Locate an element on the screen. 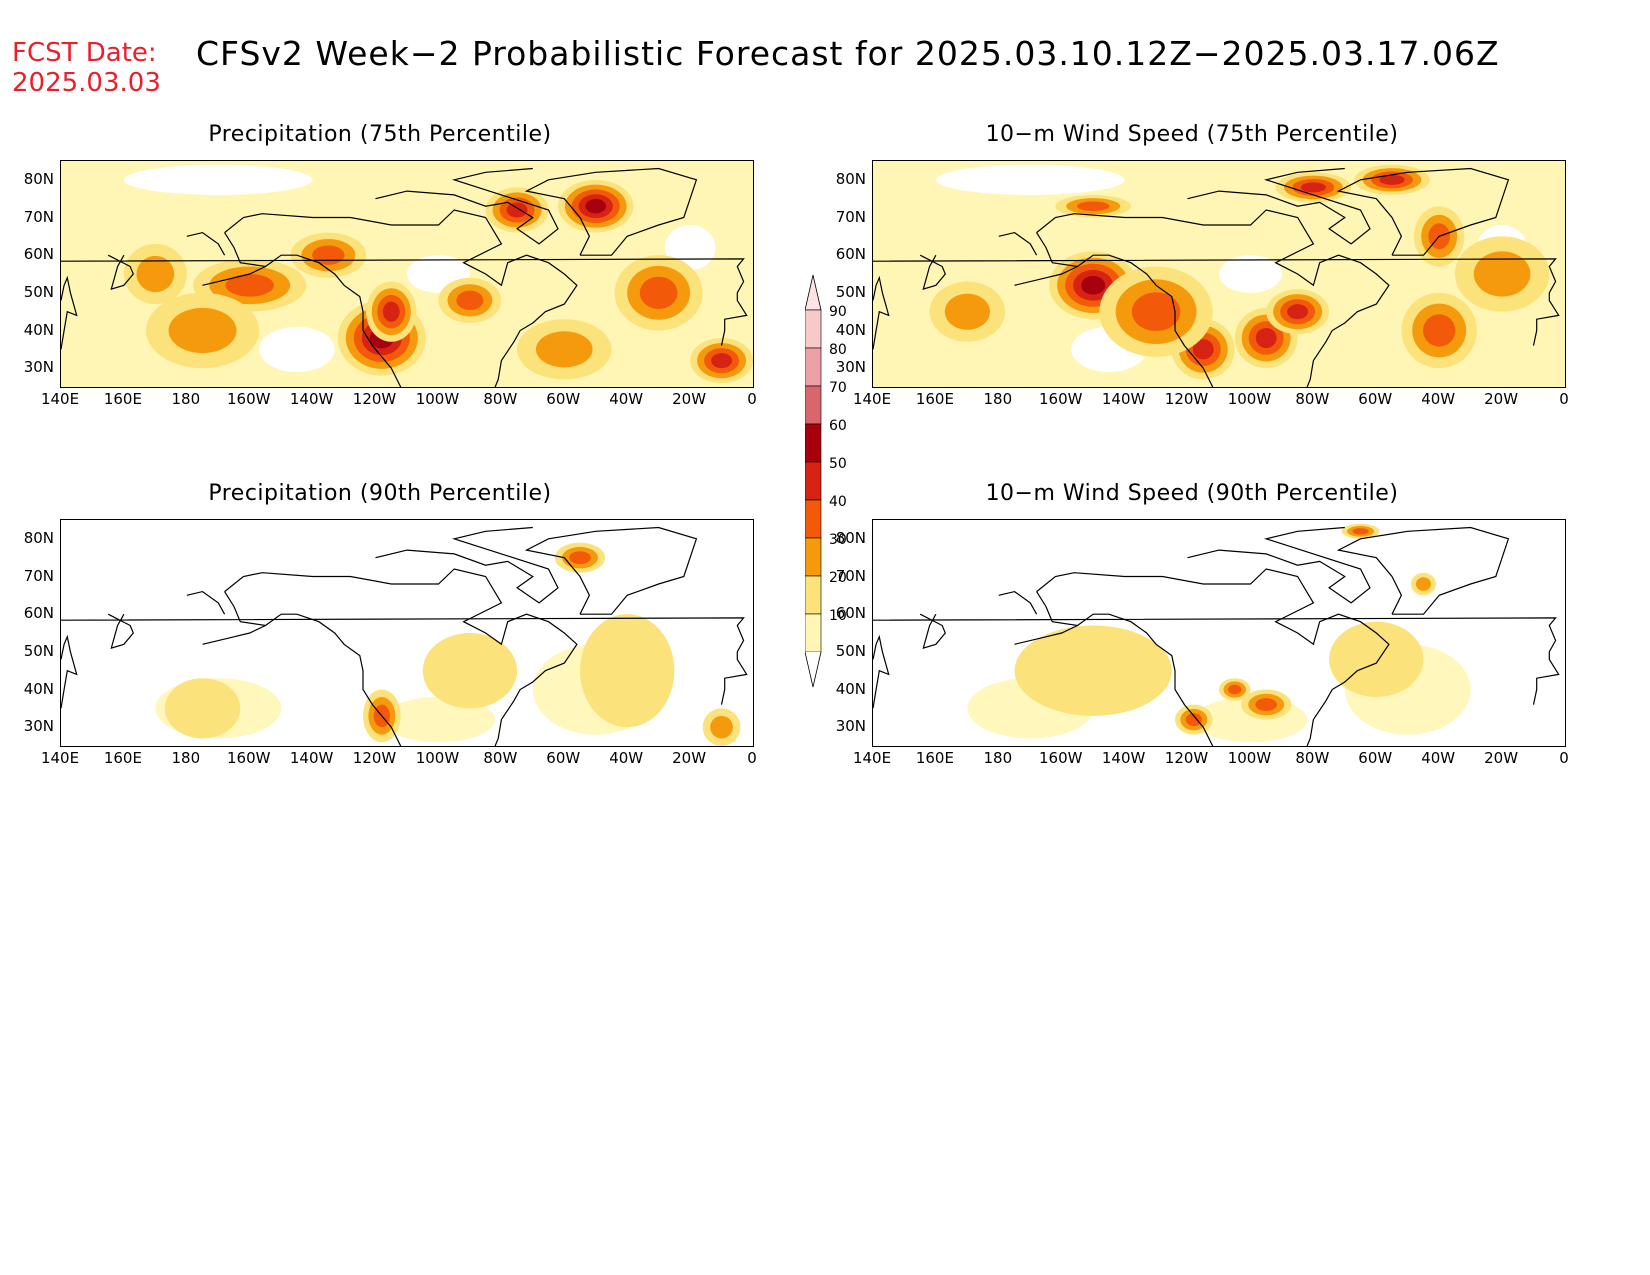 Image resolution: width=1650 pixels, height=1275 pixels. panel-title: 10−m Wind Speed (90th Percentile) is located at coordinates (1192, 493).